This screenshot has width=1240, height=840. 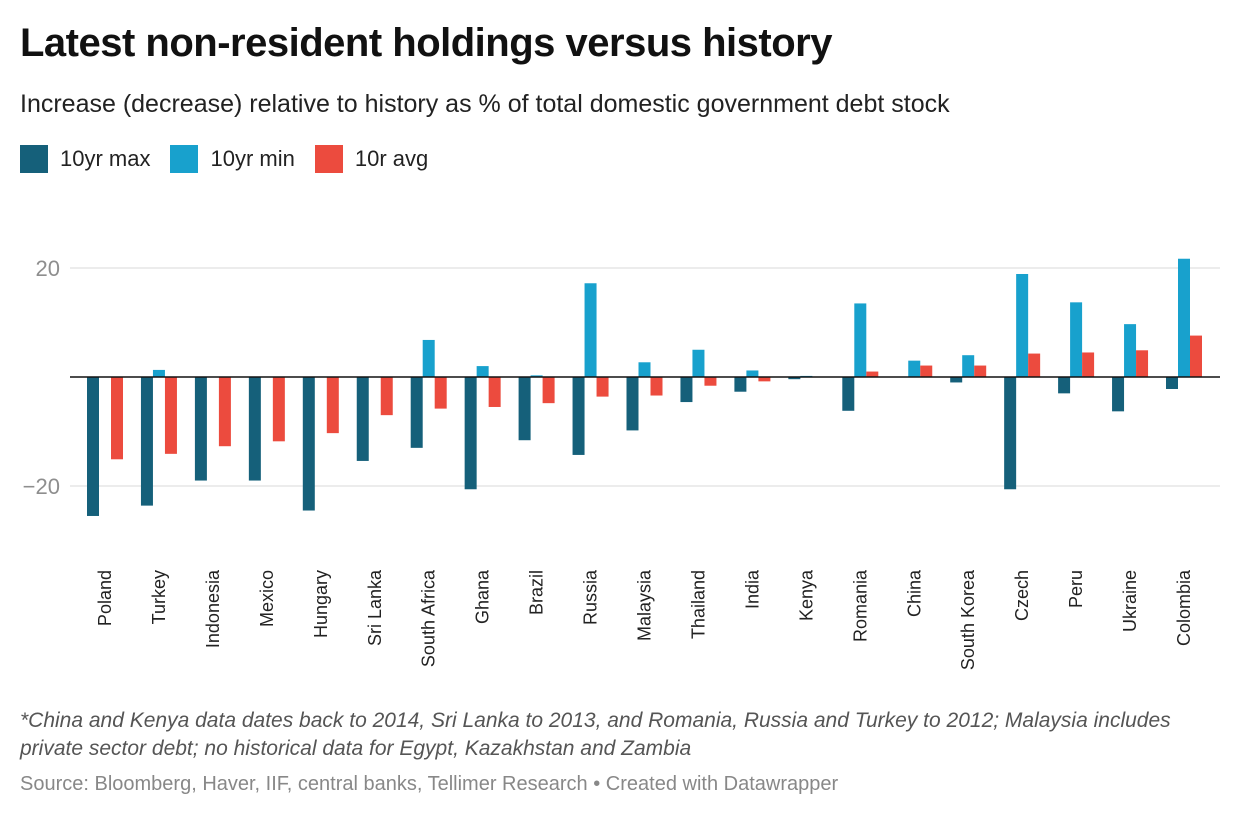 What do you see at coordinates (926, 371) in the screenshot?
I see `bar-china-10r-avg` at bounding box center [926, 371].